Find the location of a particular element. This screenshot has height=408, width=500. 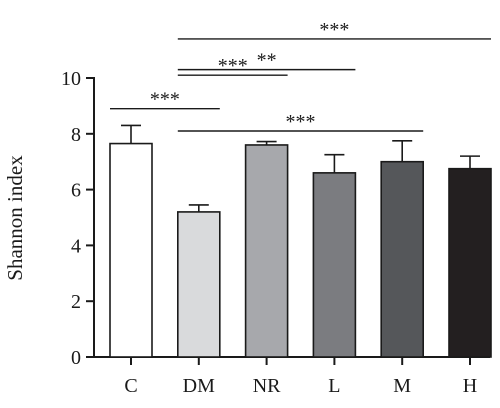

significance-label-5: *** is located at coordinates (334, 30).